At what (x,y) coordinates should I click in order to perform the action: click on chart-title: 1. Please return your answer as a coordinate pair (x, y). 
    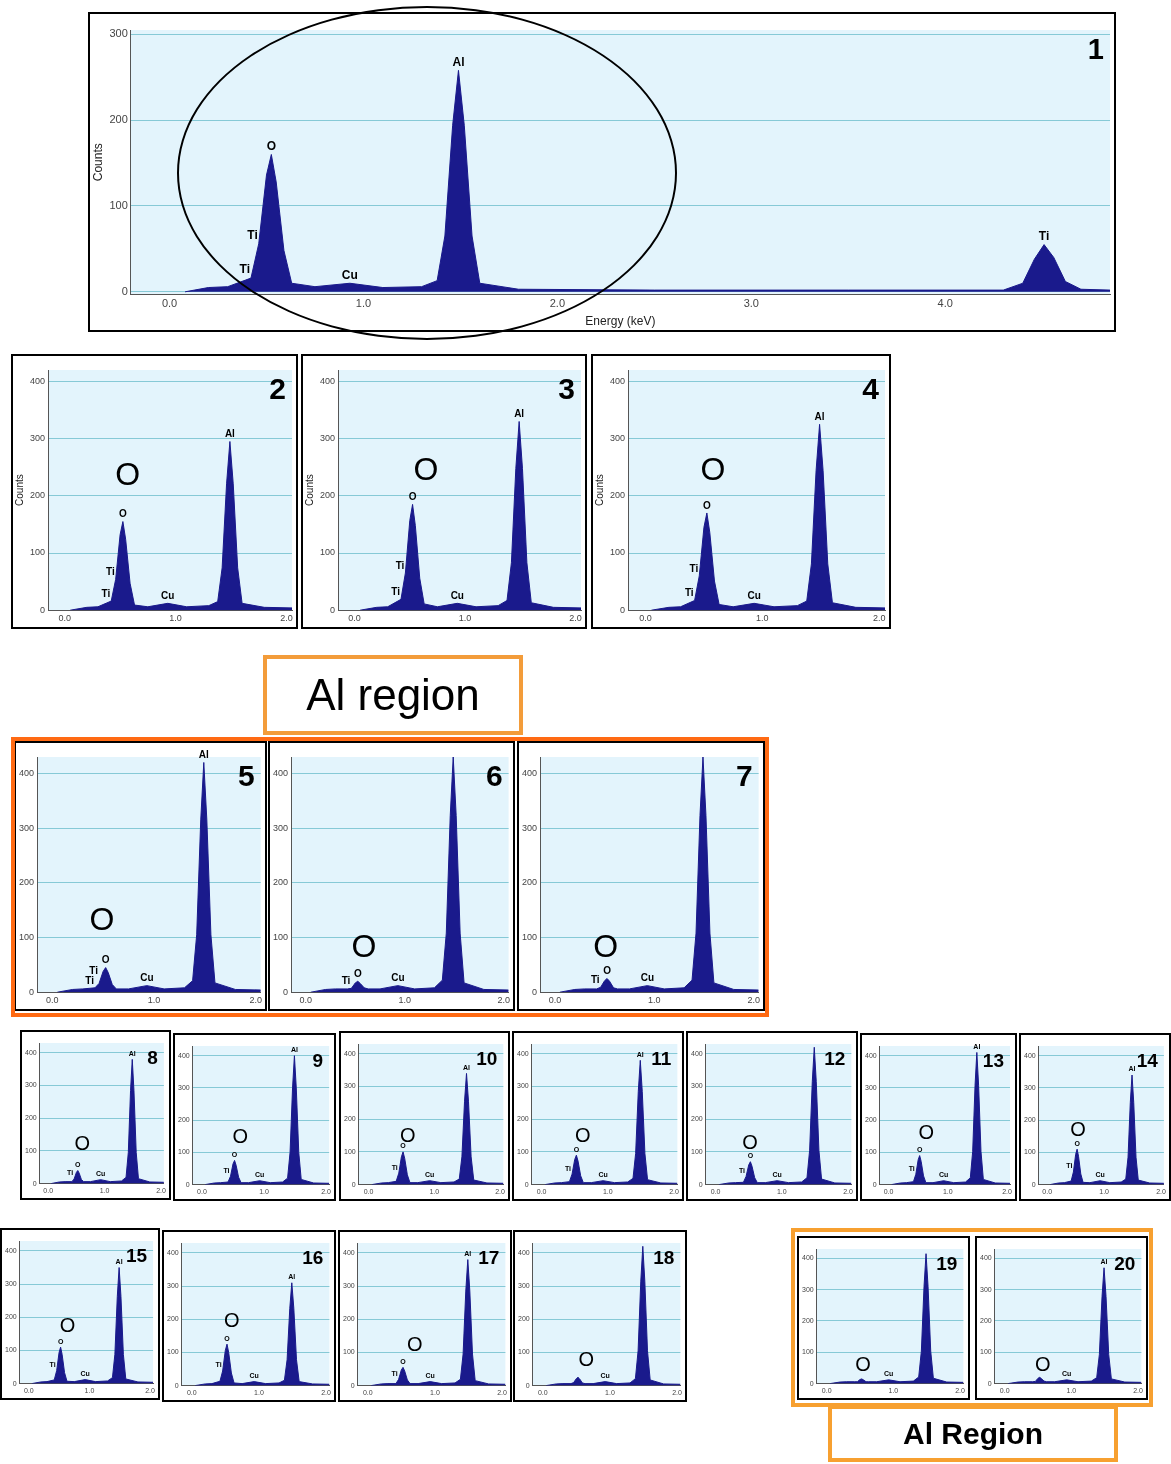
    Looking at the image, I should click on (1095, 48).